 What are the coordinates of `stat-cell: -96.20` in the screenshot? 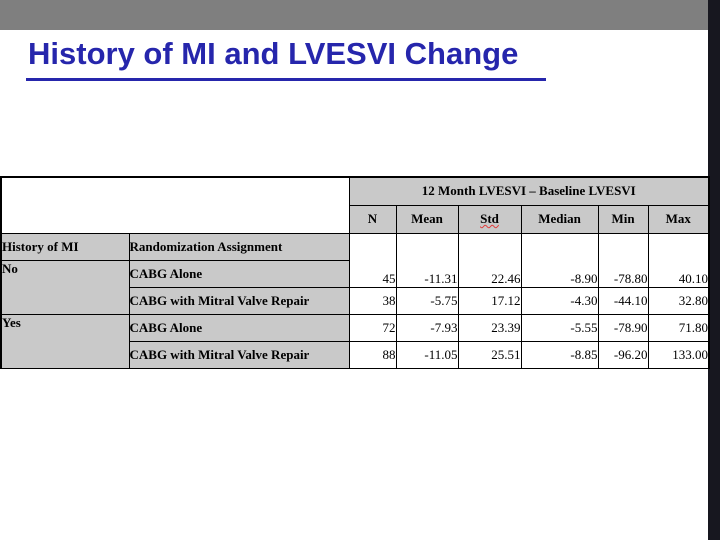 It's located at (623, 354).